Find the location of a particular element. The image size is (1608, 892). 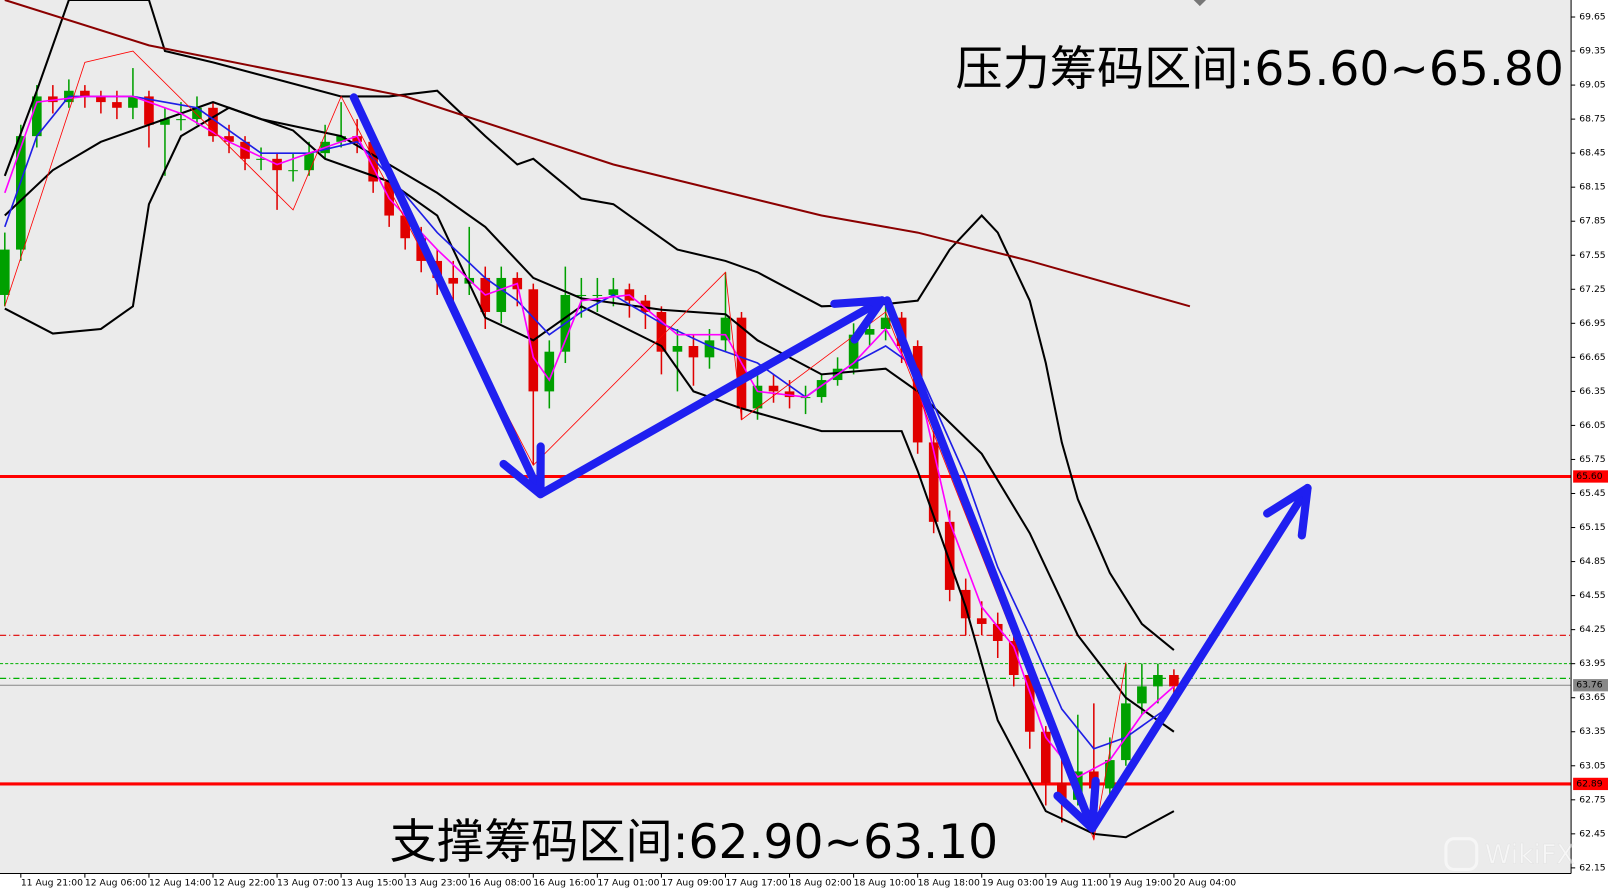

x-tick-label: 16 Aug 16:00 is located at coordinates (564, 882).